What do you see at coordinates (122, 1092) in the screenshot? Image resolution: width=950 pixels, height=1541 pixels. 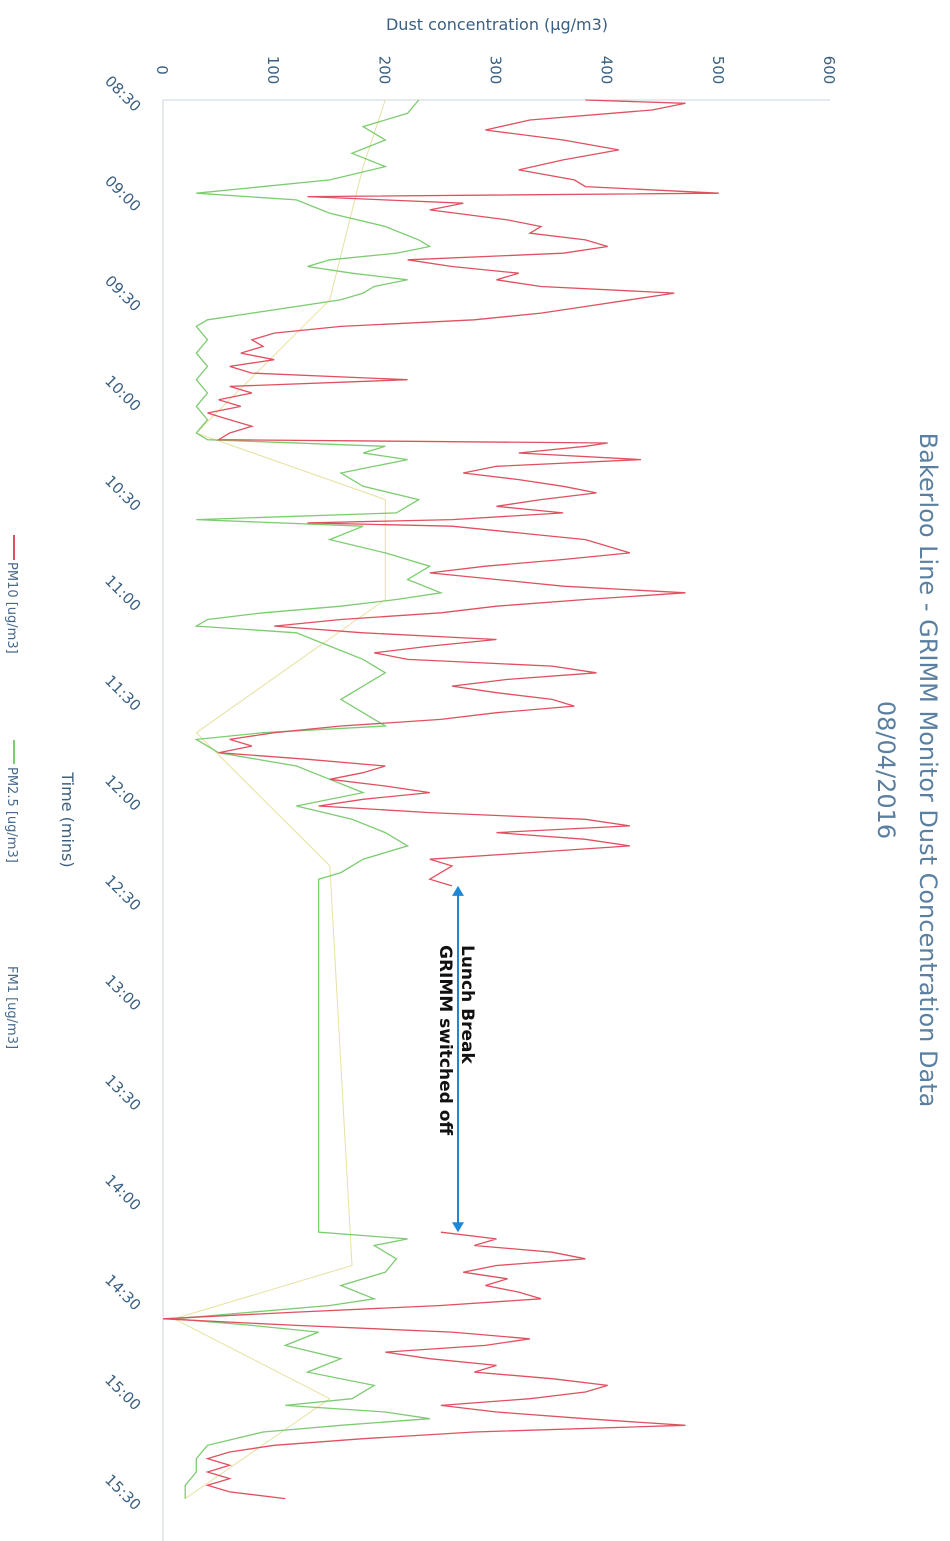 I see `x-tick-label-10: 13:30` at bounding box center [122, 1092].